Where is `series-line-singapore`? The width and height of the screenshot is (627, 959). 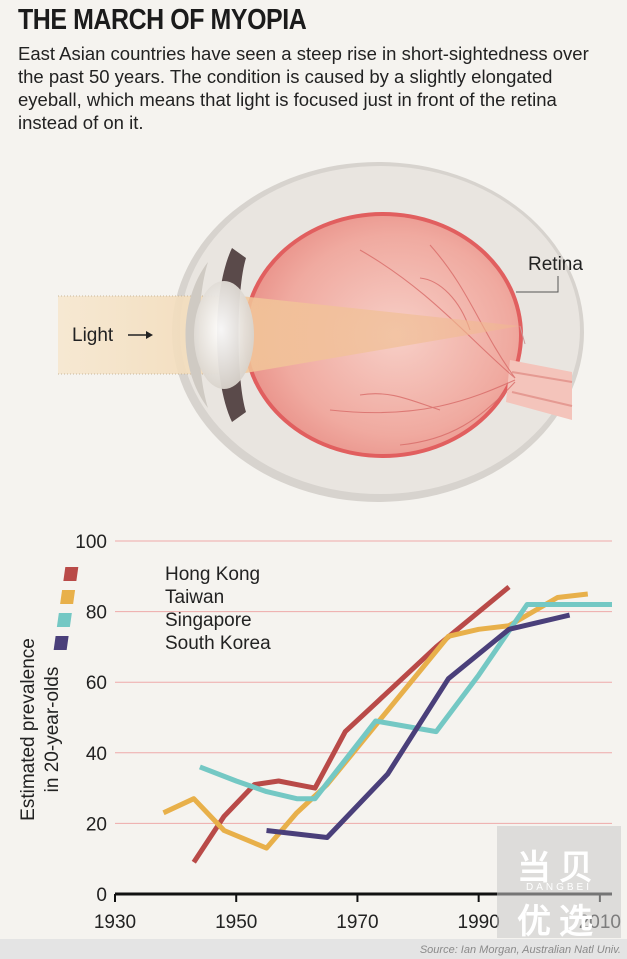 series-line-singapore is located at coordinates (405, 702).